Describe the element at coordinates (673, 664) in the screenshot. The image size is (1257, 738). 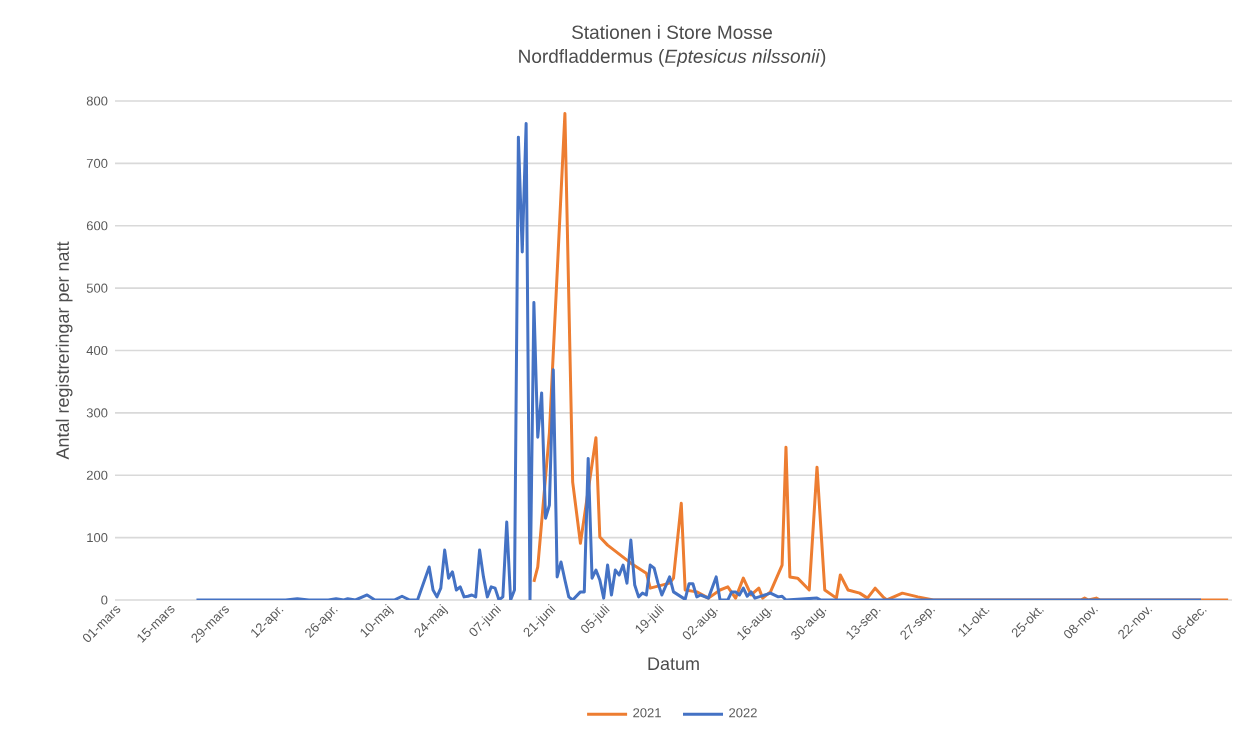
I see `x-axis-title: Datum` at that location.